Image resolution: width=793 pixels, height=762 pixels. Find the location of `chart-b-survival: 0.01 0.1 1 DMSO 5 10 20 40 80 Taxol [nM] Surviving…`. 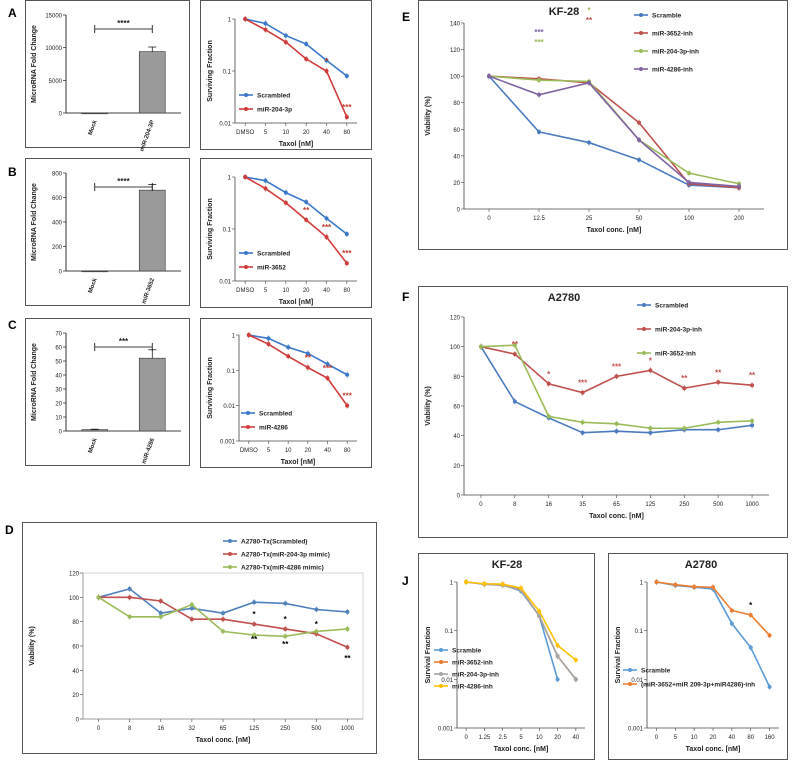

chart-b-survival: 0.01 0.1 1 DMSO 5 10 20 40 80 Taxol [nM] Surviving… is located at coordinates (286, 233).